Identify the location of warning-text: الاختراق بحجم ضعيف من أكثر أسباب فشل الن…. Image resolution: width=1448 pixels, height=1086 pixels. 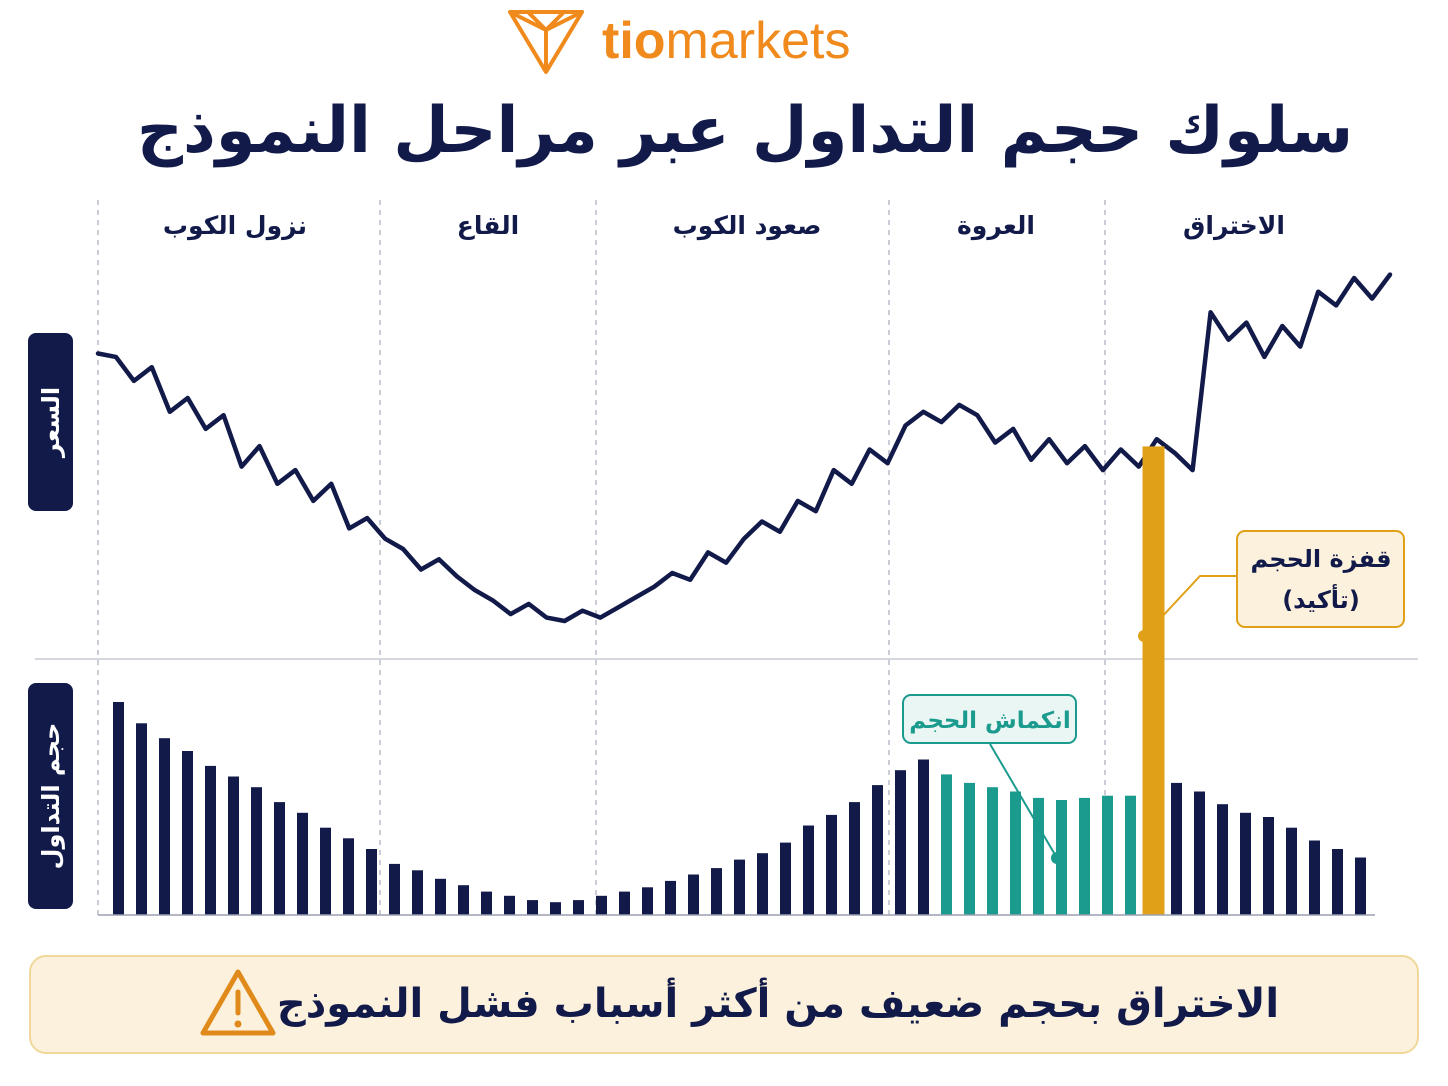
(778, 1002).